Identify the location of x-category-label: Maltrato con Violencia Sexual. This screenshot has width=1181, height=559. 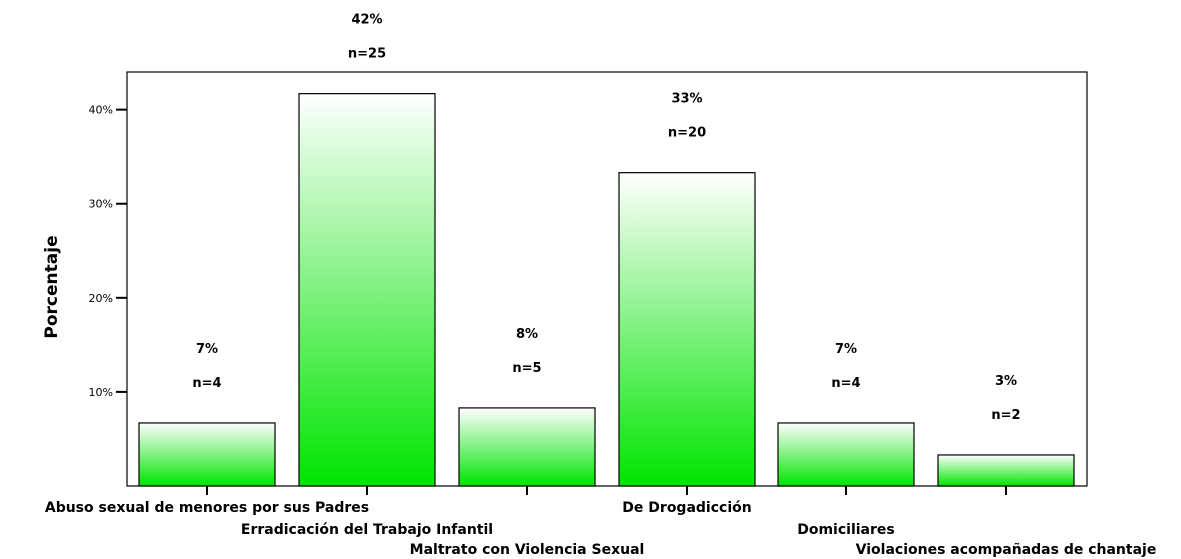
(527, 550).